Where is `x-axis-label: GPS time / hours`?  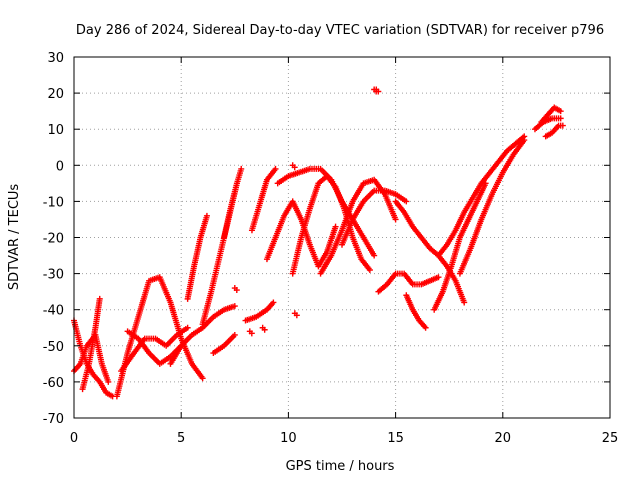
x-axis-label: GPS time / hours is located at coordinates (340, 466).